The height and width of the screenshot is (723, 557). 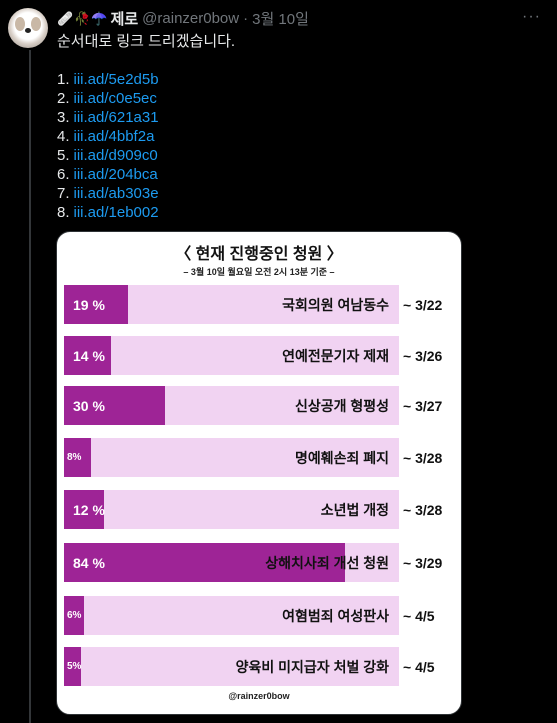 I want to click on petition-row: 6% 여혐범죄 여성판사, so click(x=231, y=615).